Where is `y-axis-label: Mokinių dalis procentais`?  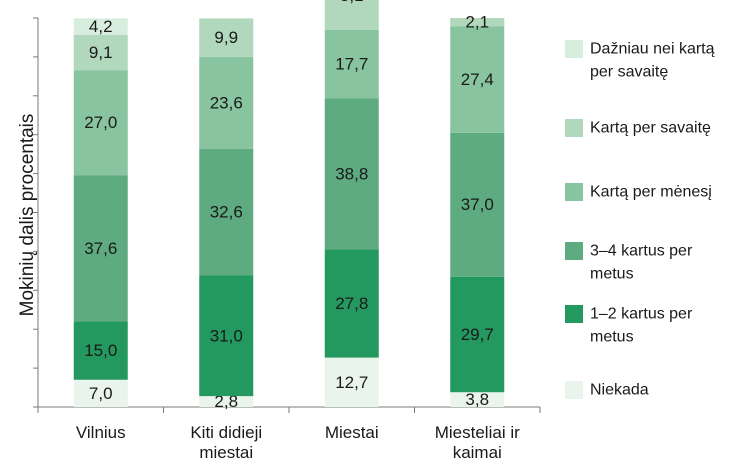
y-axis-label: Mokinių dalis procentais is located at coordinates (27, 215).